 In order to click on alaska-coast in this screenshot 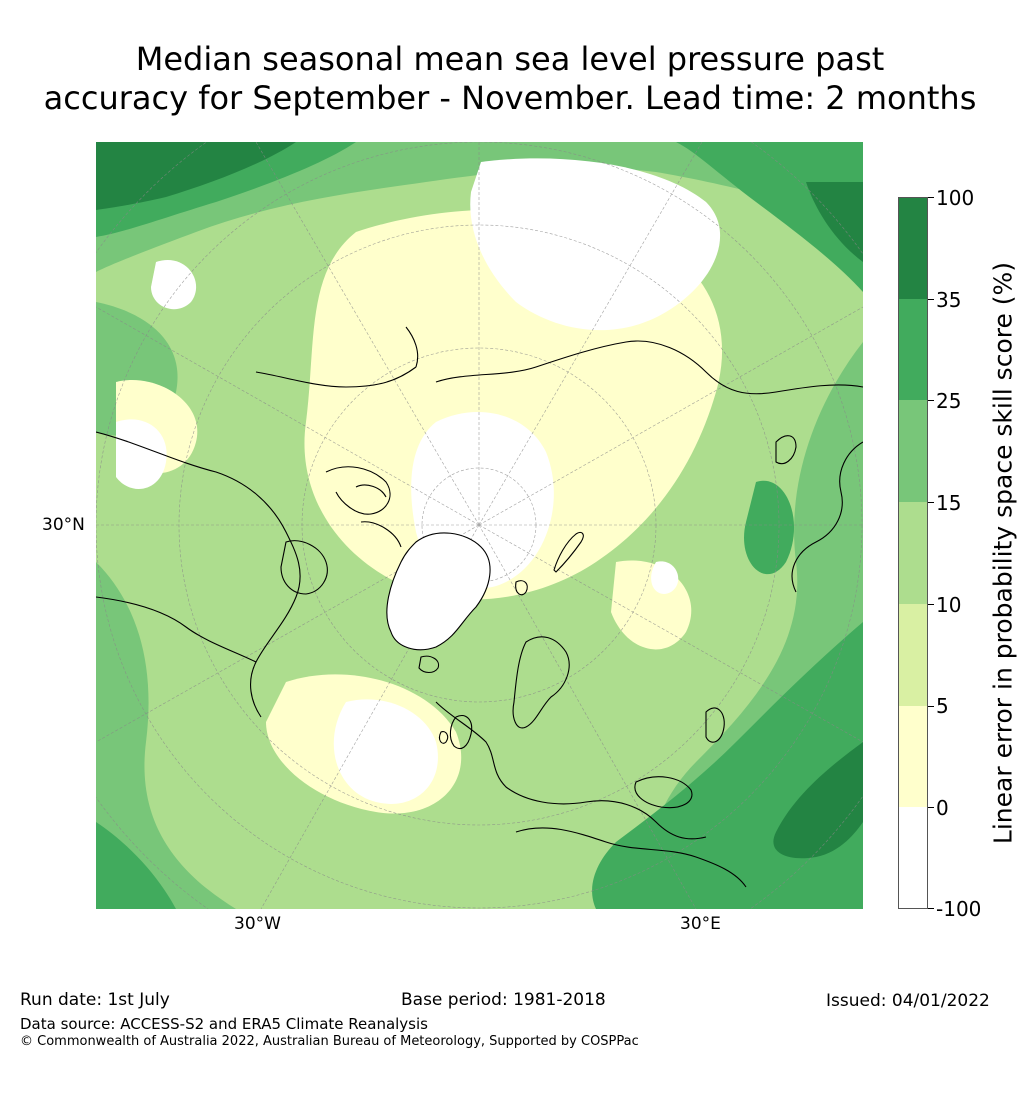, I will do `click(337, 357)`.